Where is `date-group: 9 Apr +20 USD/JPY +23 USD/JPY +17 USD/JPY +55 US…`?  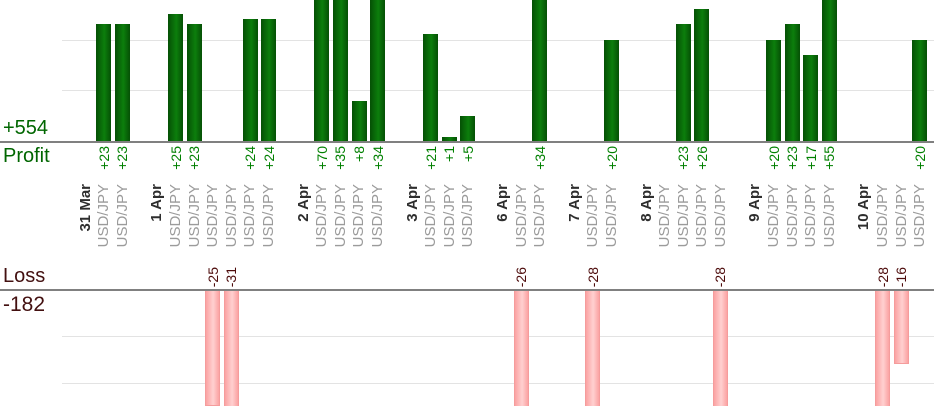
date-group: 9 Apr +20 USD/JPY +23 USD/JPY +17 USD/JPY +55 US… is located at coordinates (792, 203).